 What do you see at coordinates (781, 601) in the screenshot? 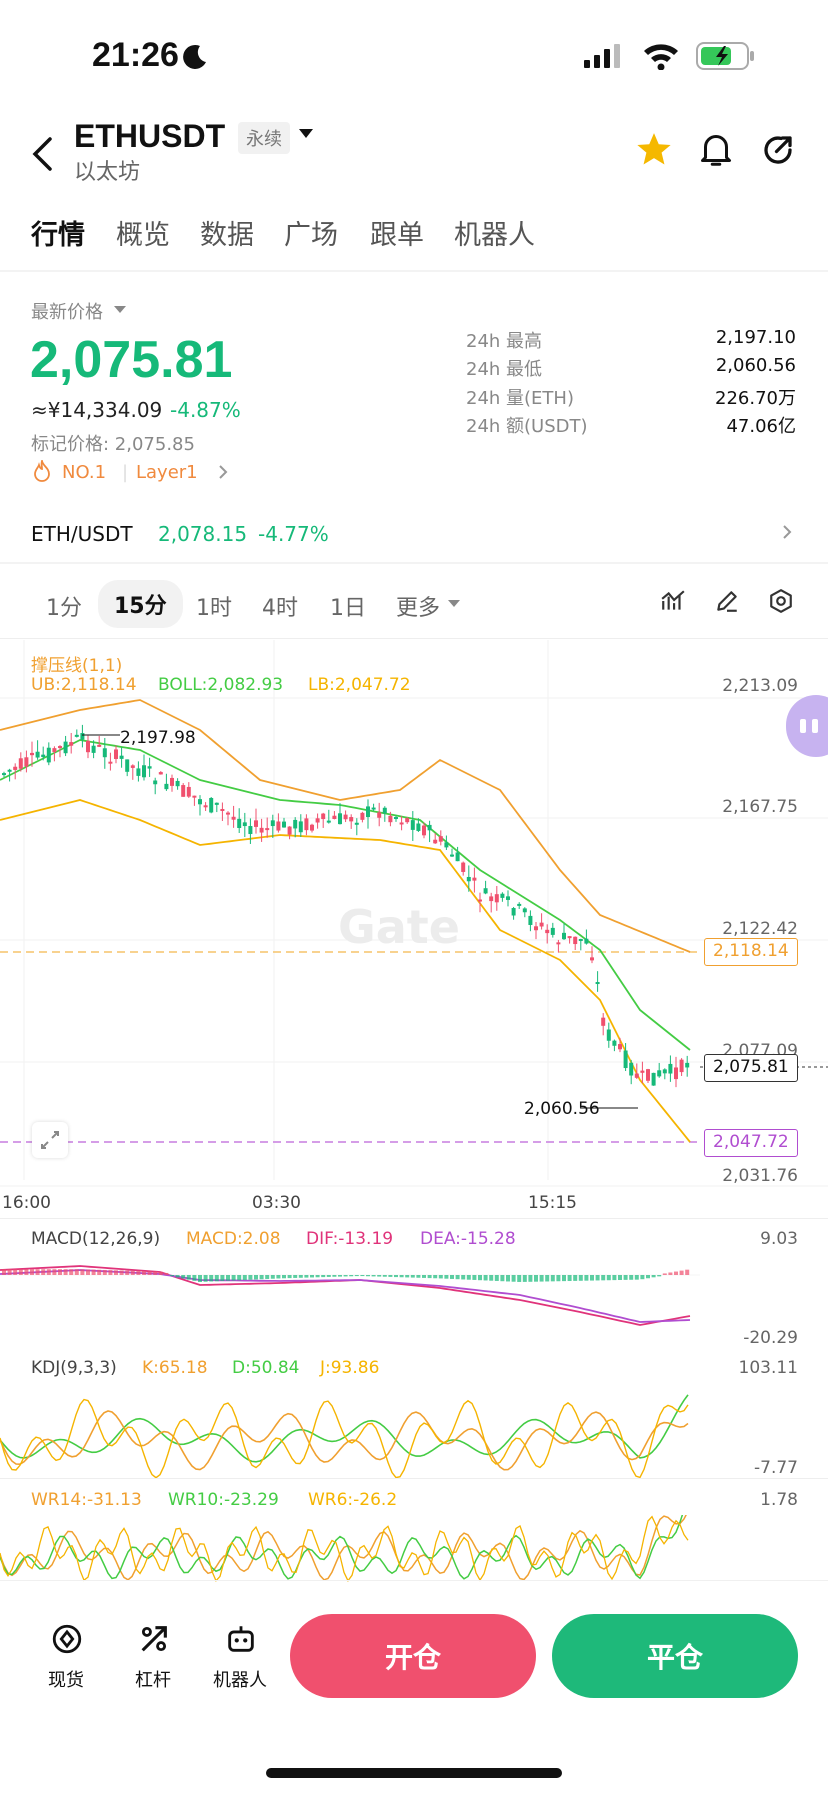
I see `settings-icon` at bounding box center [781, 601].